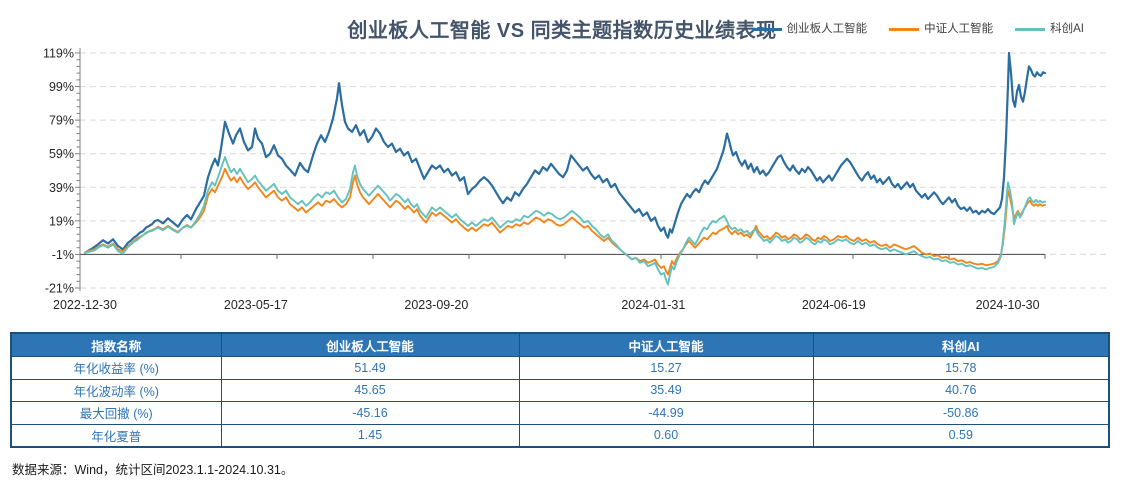 The width and height of the screenshot is (1124, 481). What do you see at coordinates (370, 413) in the screenshot?
I see `metric-value-cell: -45.16` at bounding box center [370, 413].